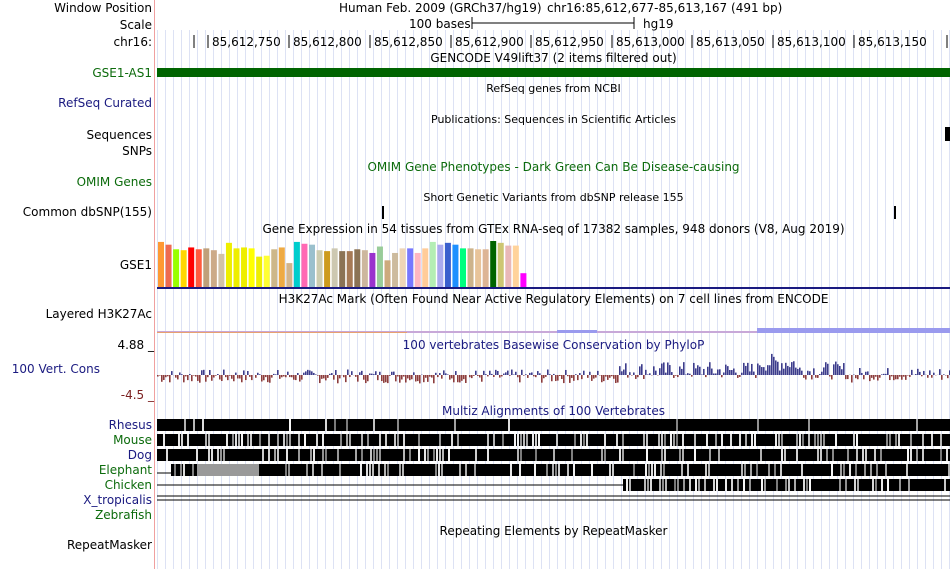  Describe the element at coordinates (122, 73) in the screenshot. I see `track-label-gse1-as1: GSE1-AS1` at that location.